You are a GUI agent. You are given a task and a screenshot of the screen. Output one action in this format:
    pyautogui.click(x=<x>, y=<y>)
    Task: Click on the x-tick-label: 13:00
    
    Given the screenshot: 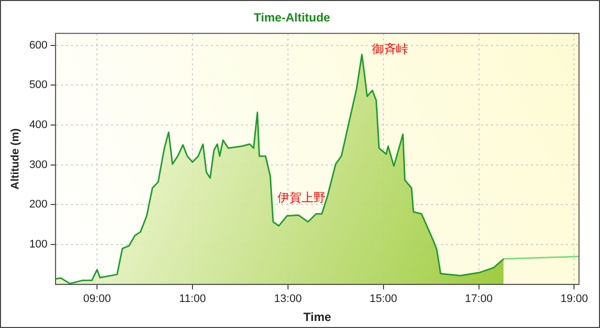 What is the action you would take?
    pyautogui.click(x=288, y=299)
    